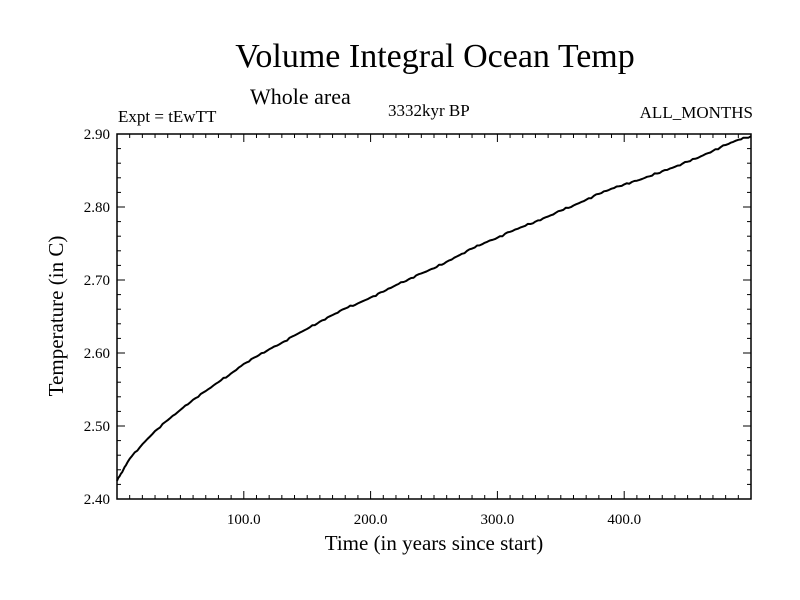 Image resolution: width=800 pixels, height=600 pixels. I want to click on y-tick-label: 2.70, so click(97, 281).